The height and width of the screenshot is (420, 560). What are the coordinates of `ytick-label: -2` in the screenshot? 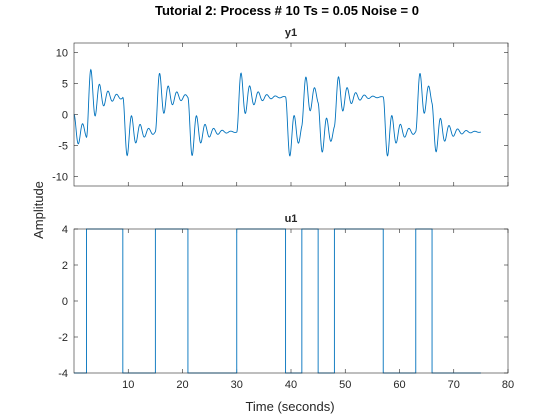 It's located at (63, 338).